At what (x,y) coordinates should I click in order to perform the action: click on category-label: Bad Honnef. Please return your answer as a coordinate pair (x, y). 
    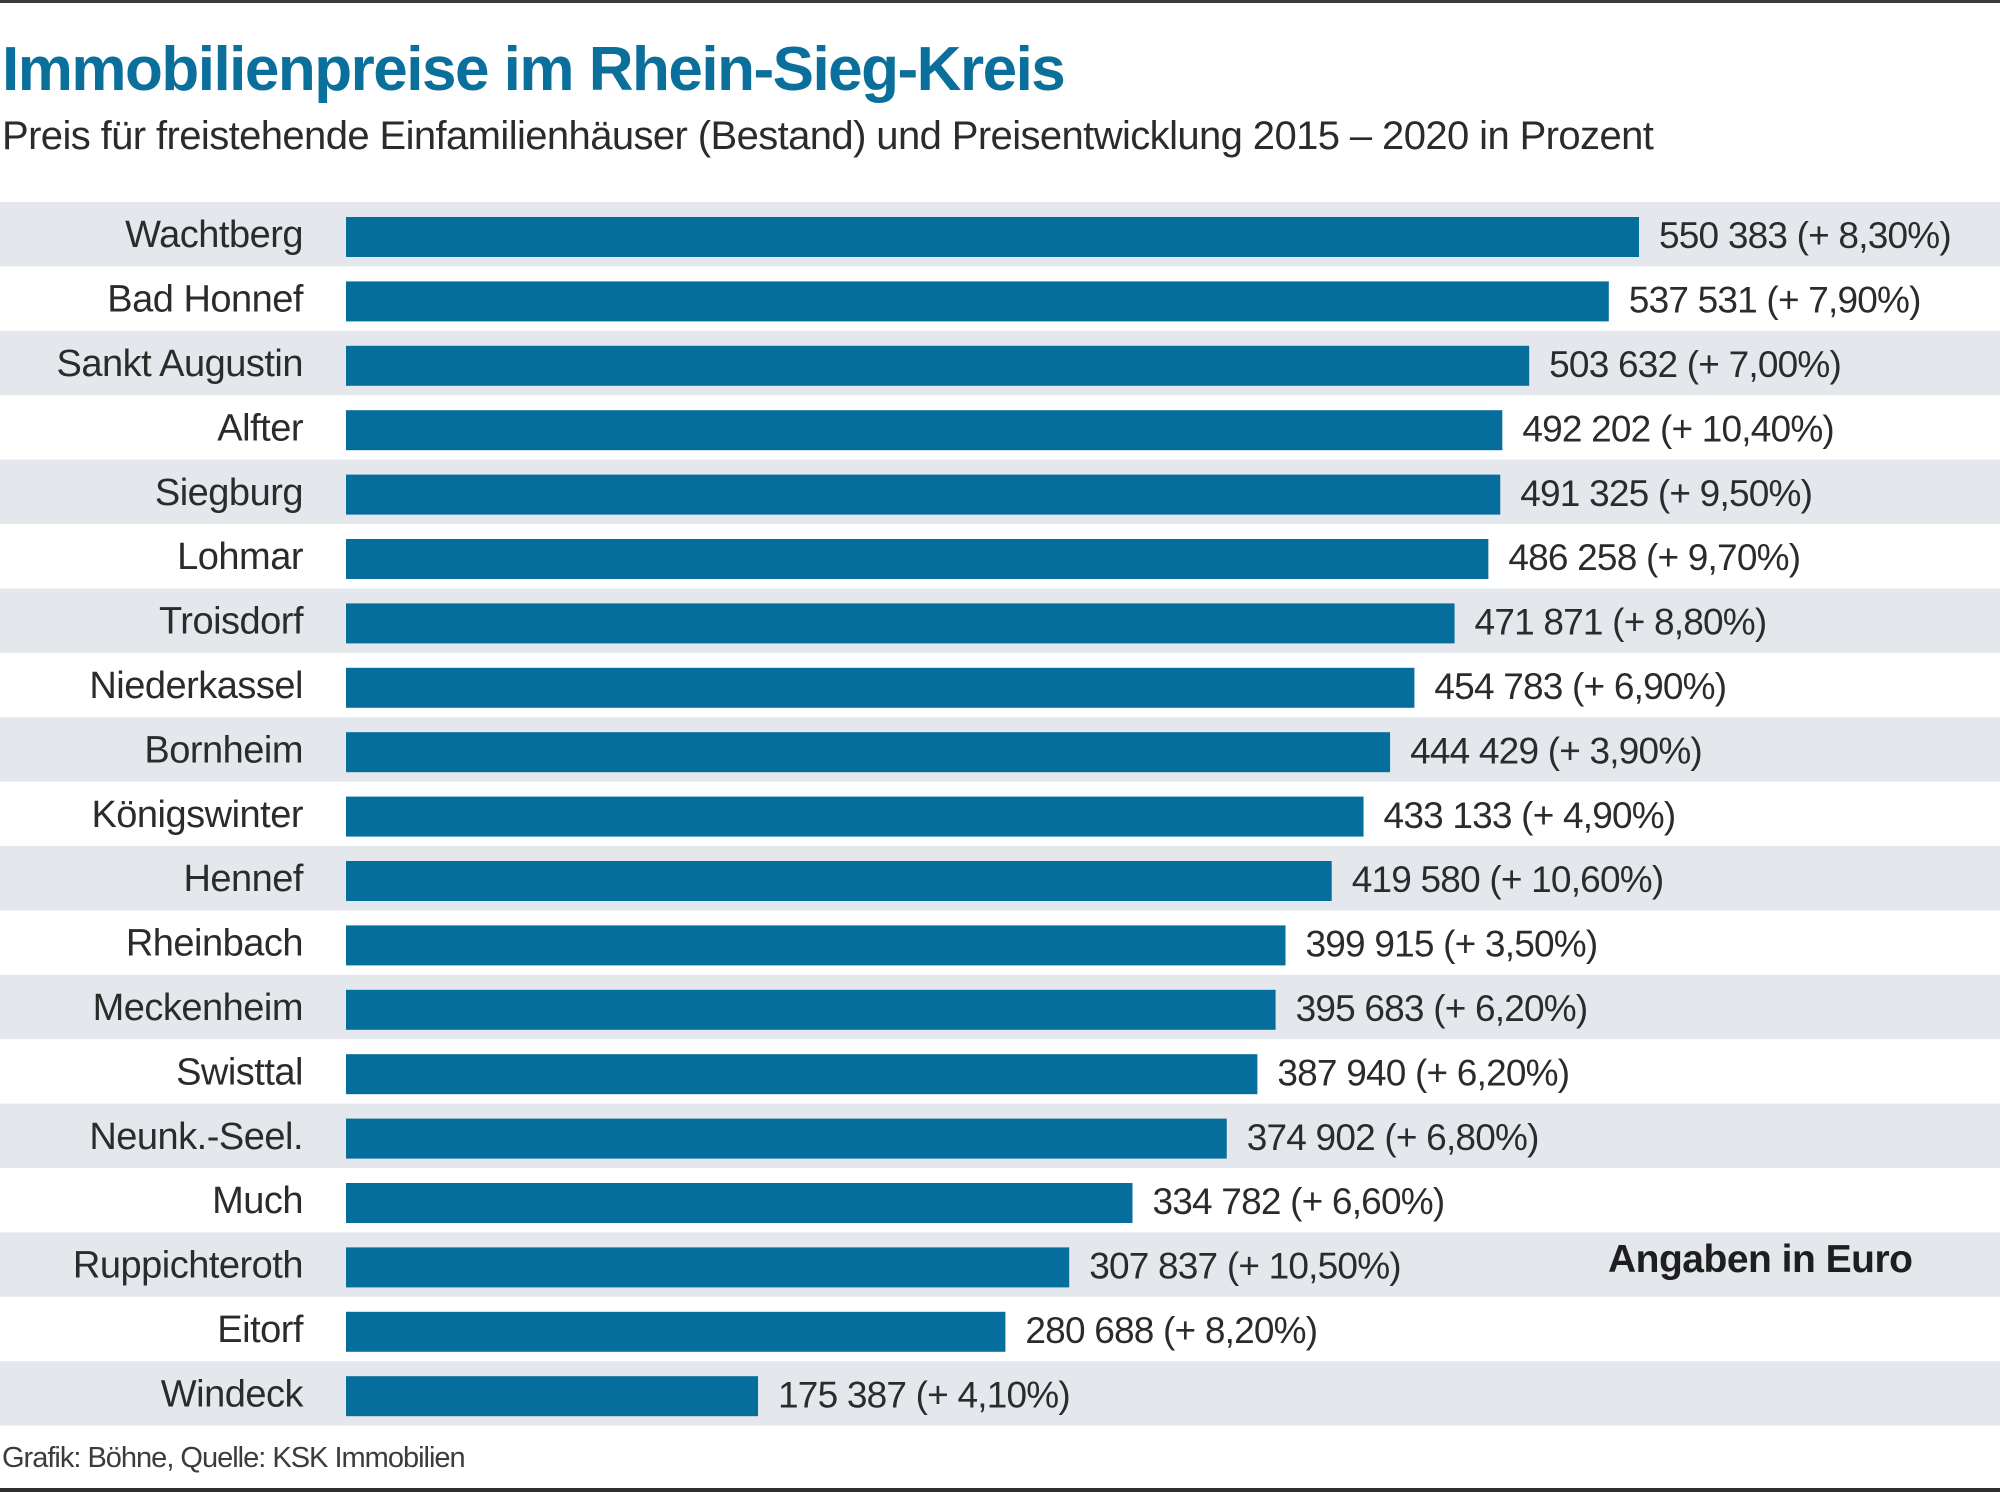
    Looking at the image, I should click on (205, 300).